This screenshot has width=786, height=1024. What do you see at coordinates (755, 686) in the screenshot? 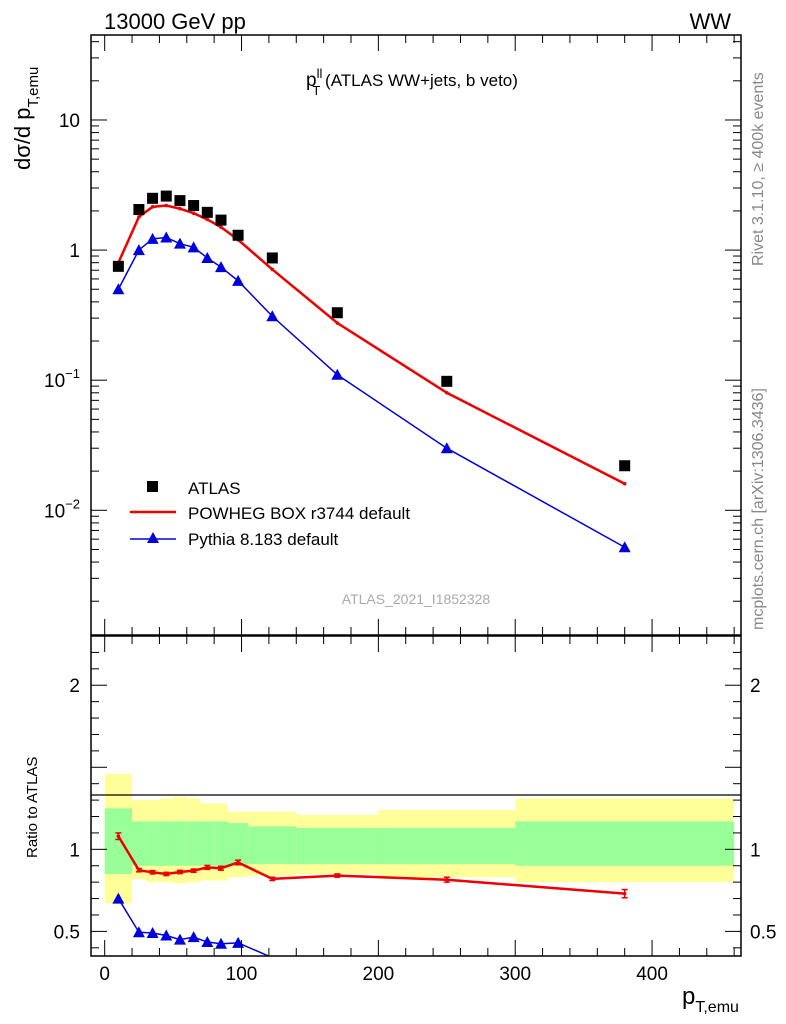
I see `ratio-ytick-label-right: 2` at bounding box center [755, 686].